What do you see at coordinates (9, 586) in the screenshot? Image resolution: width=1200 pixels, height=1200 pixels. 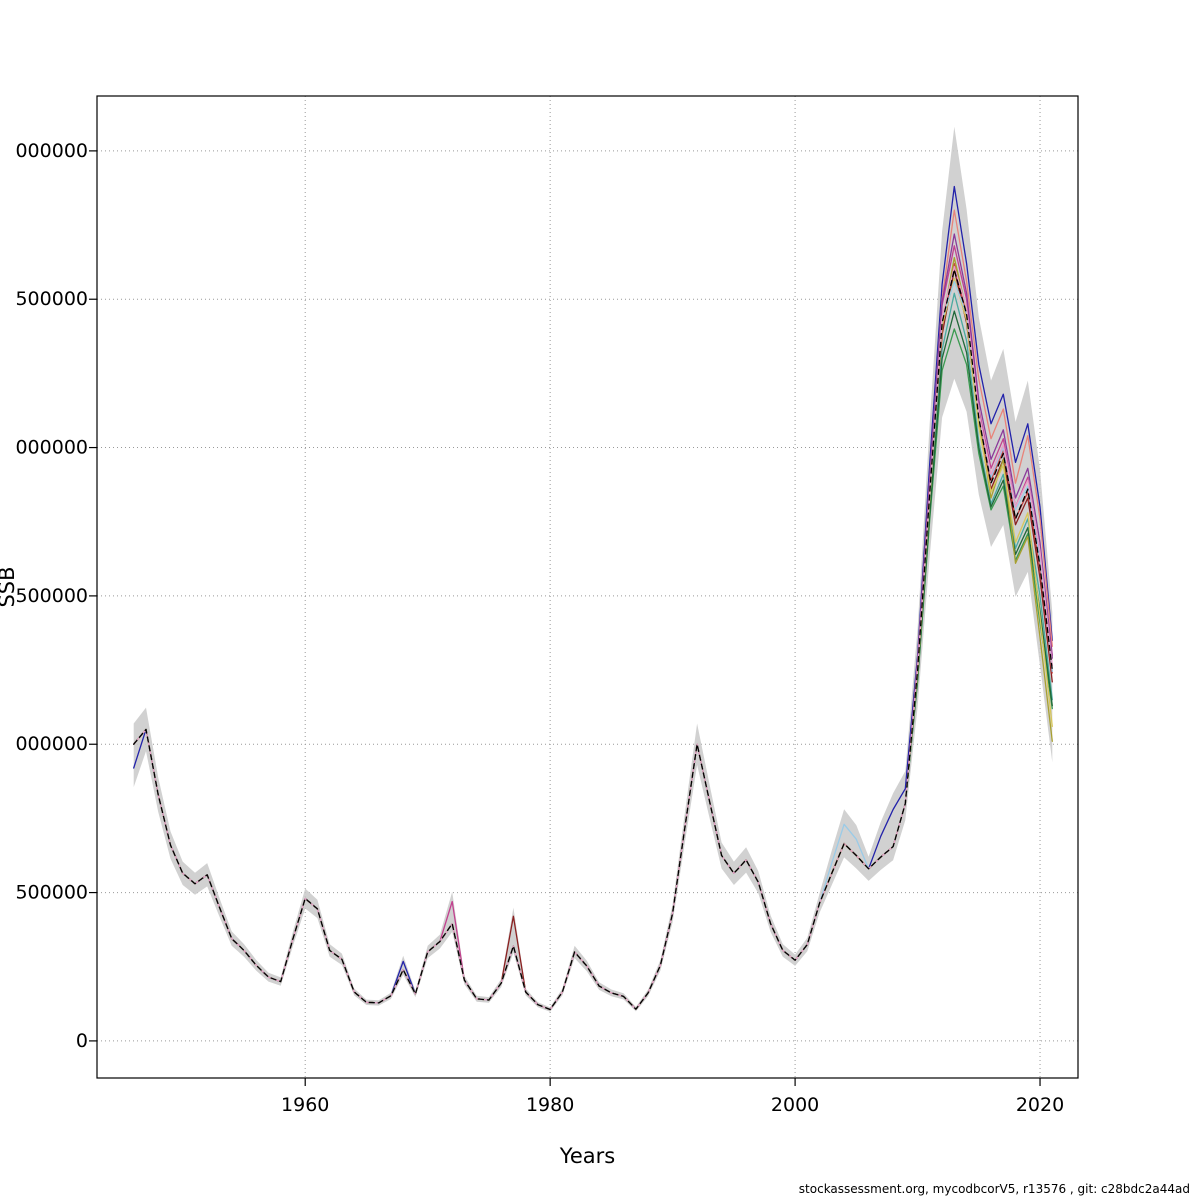 I see `y-axis-title: SSB` at bounding box center [9, 586].